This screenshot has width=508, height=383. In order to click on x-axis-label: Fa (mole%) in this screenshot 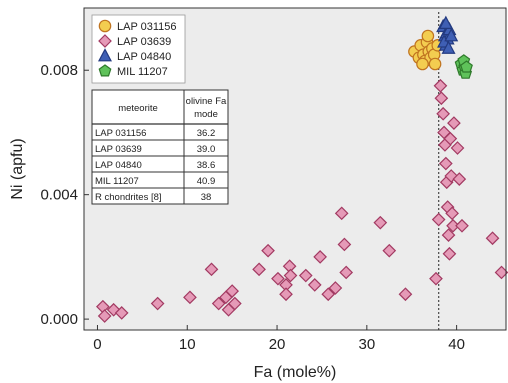, I will do `click(295, 372)`.